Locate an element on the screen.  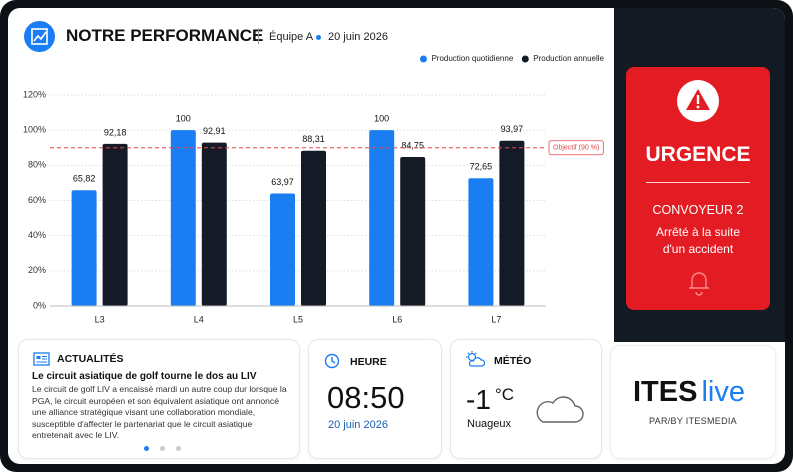
bell-icon is located at coordinates (699, 284).